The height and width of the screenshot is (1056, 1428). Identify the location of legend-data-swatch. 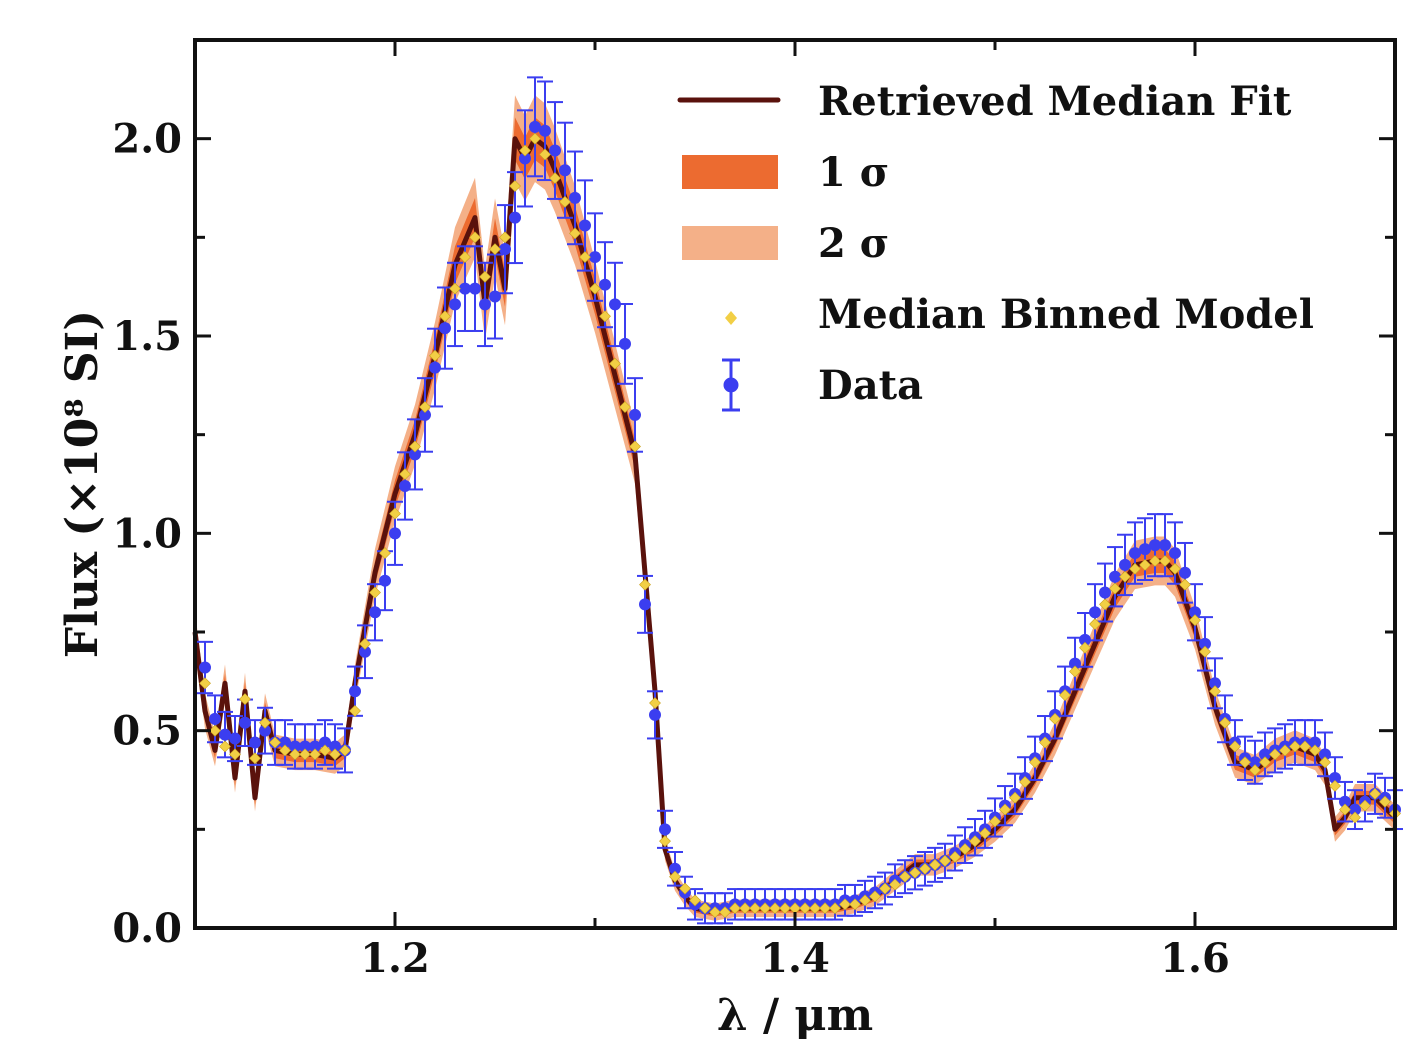
(731, 385).